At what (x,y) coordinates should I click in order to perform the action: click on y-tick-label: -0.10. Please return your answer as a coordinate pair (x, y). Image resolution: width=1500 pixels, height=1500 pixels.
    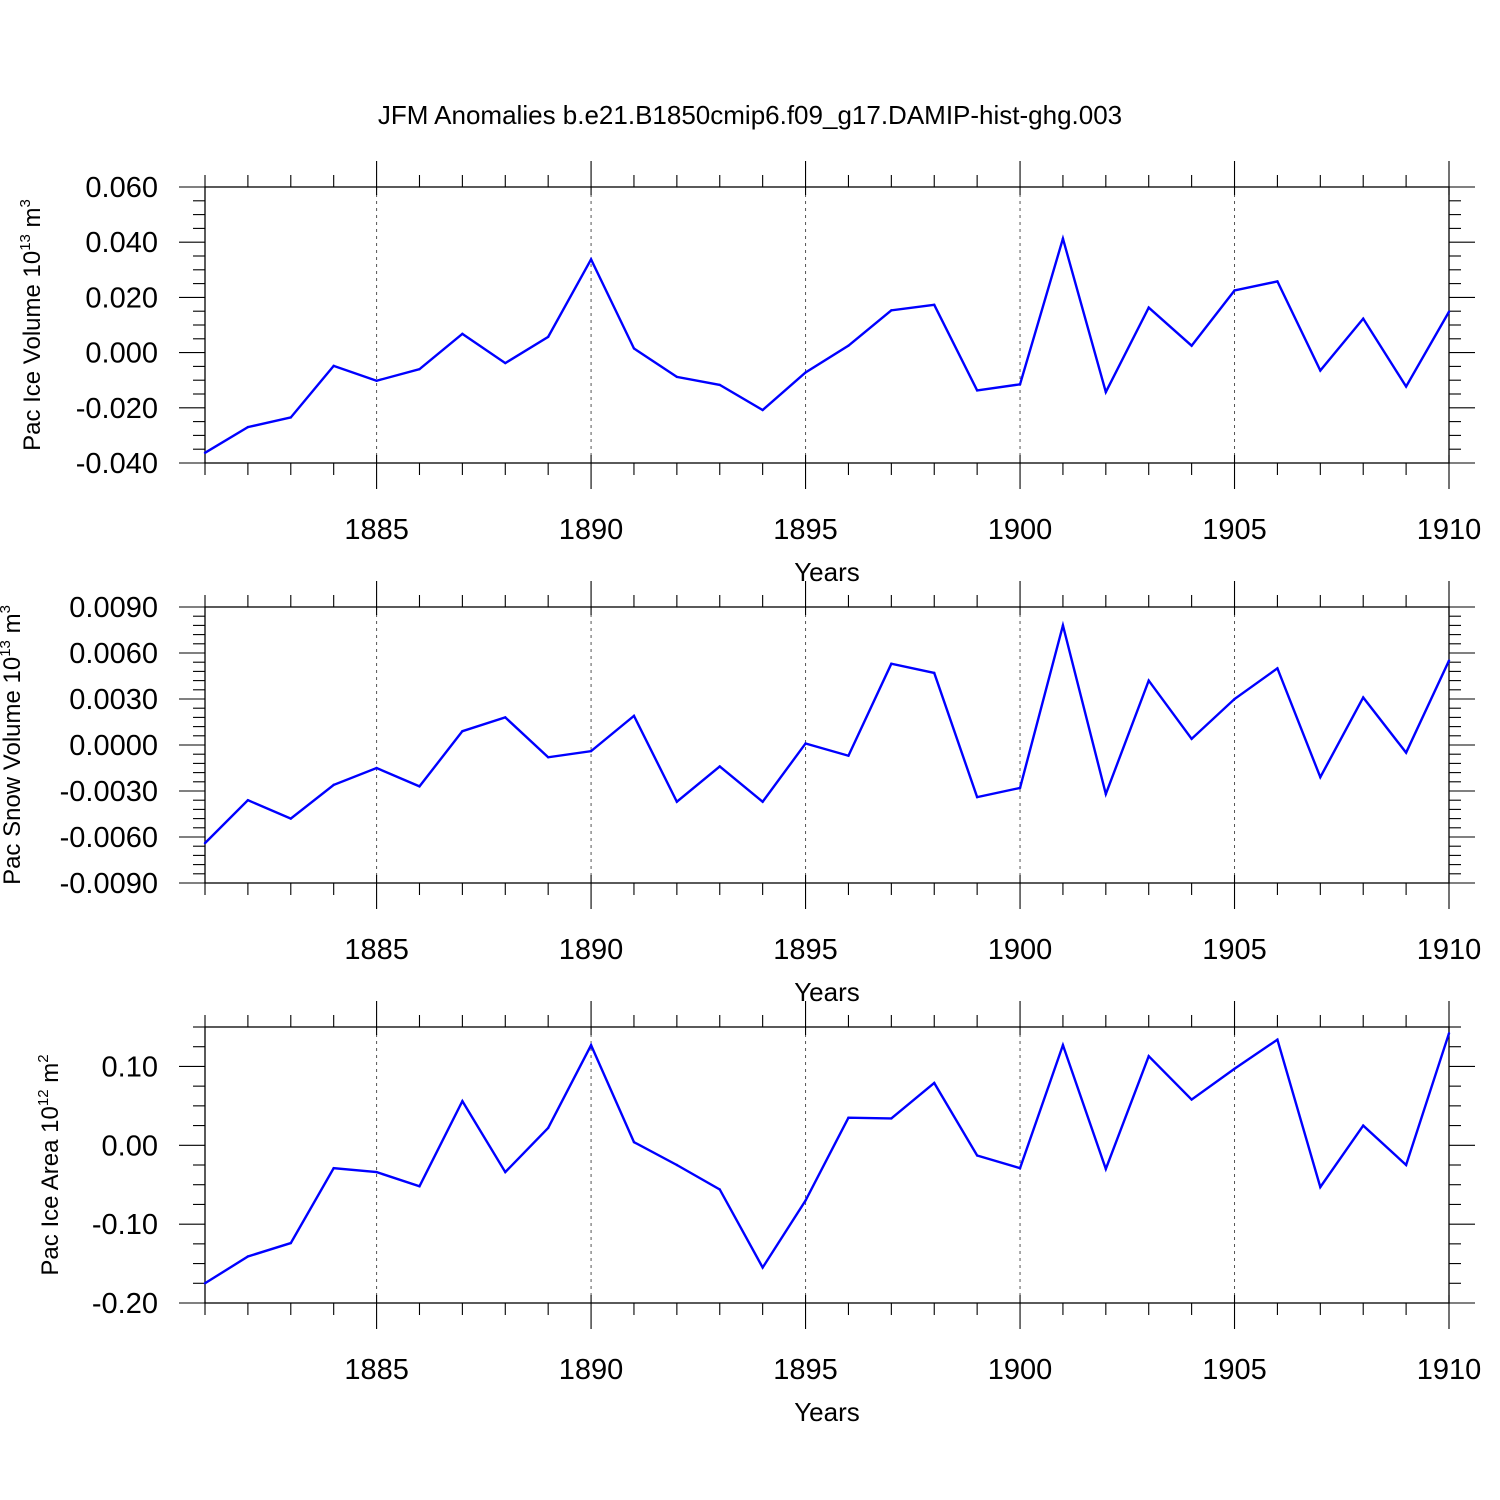
    Looking at the image, I should click on (125, 1225).